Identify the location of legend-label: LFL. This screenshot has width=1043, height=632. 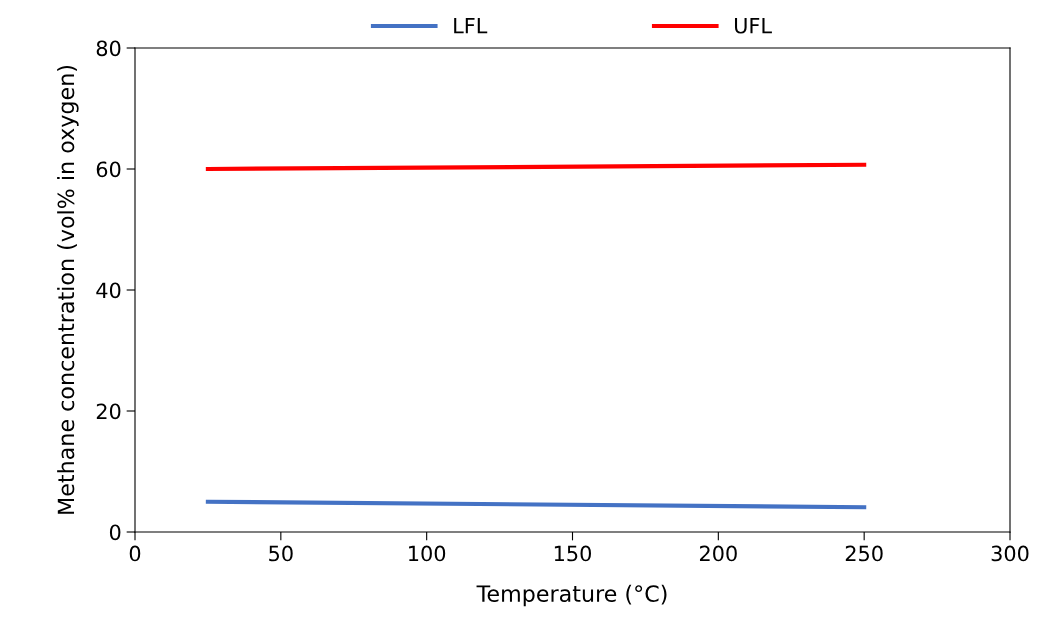
(471, 26).